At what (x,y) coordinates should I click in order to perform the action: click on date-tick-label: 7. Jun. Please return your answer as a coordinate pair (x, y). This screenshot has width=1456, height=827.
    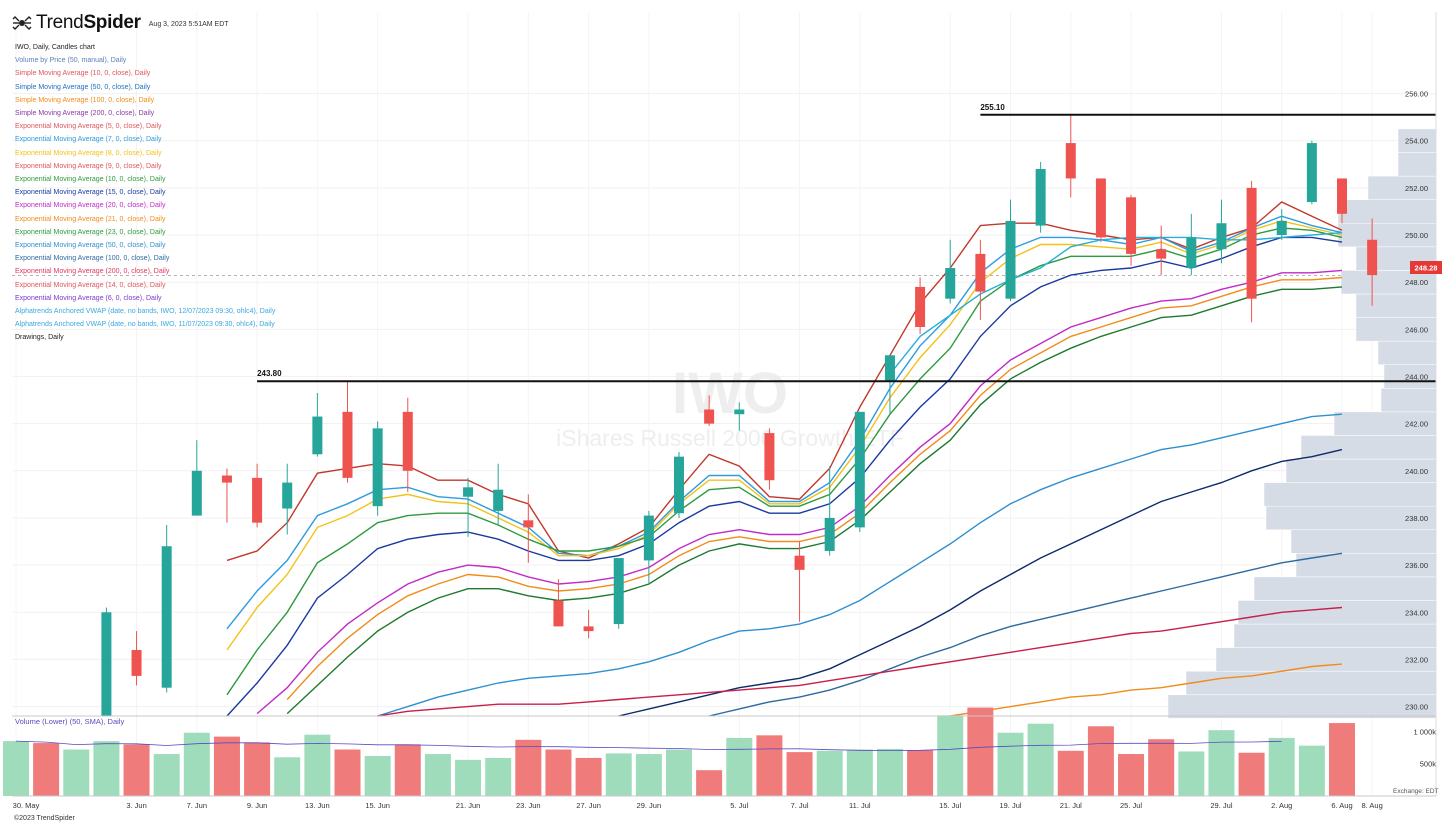
    Looking at the image, I should click on (197, 805).